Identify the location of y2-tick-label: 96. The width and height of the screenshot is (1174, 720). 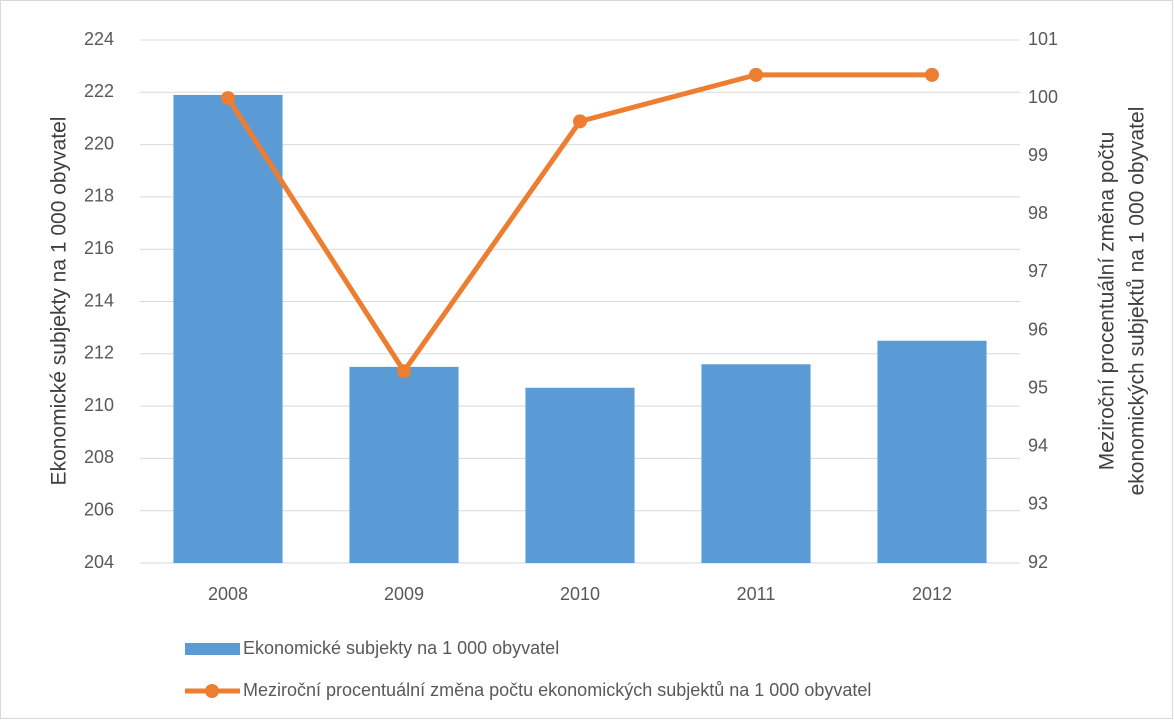
(1038, 329).